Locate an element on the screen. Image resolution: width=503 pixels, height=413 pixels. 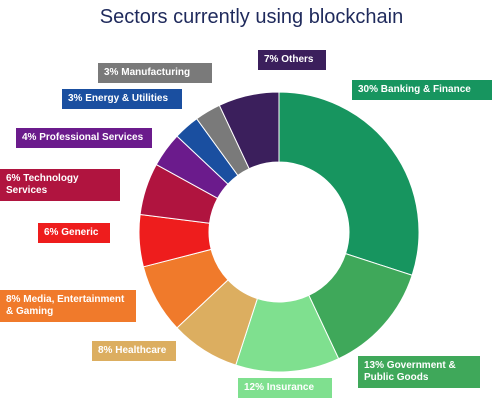
value-label: 13% is located at coordinates (374, 365).